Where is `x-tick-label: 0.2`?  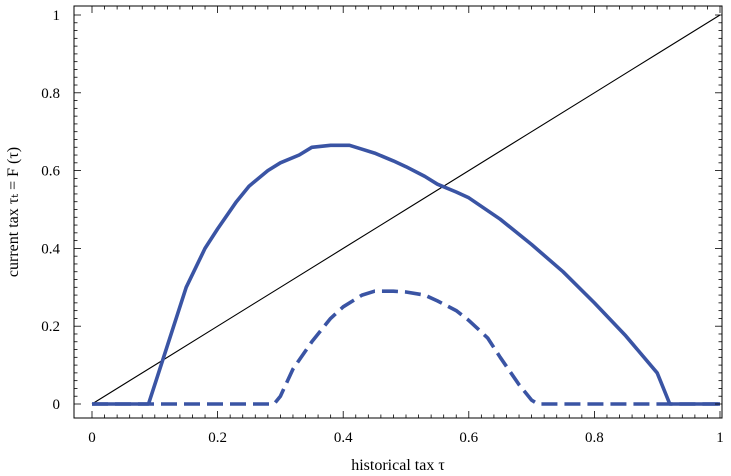 x-tick-label: 0.2 is located at coordinates (217, 438).